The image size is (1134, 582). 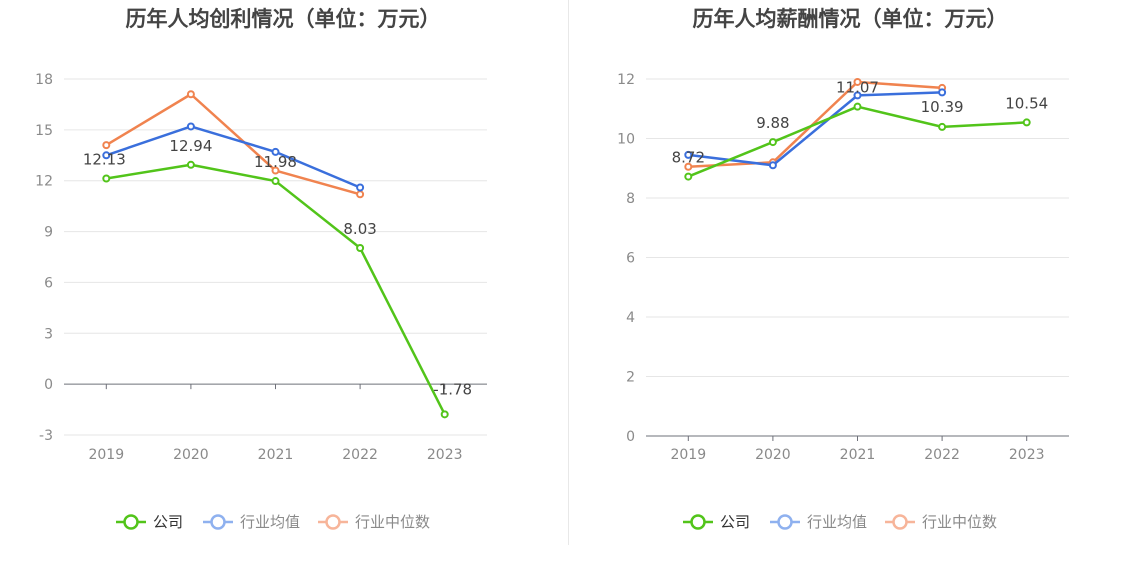 I want to click on data-label: 9.88, so click(x=772, y=123).